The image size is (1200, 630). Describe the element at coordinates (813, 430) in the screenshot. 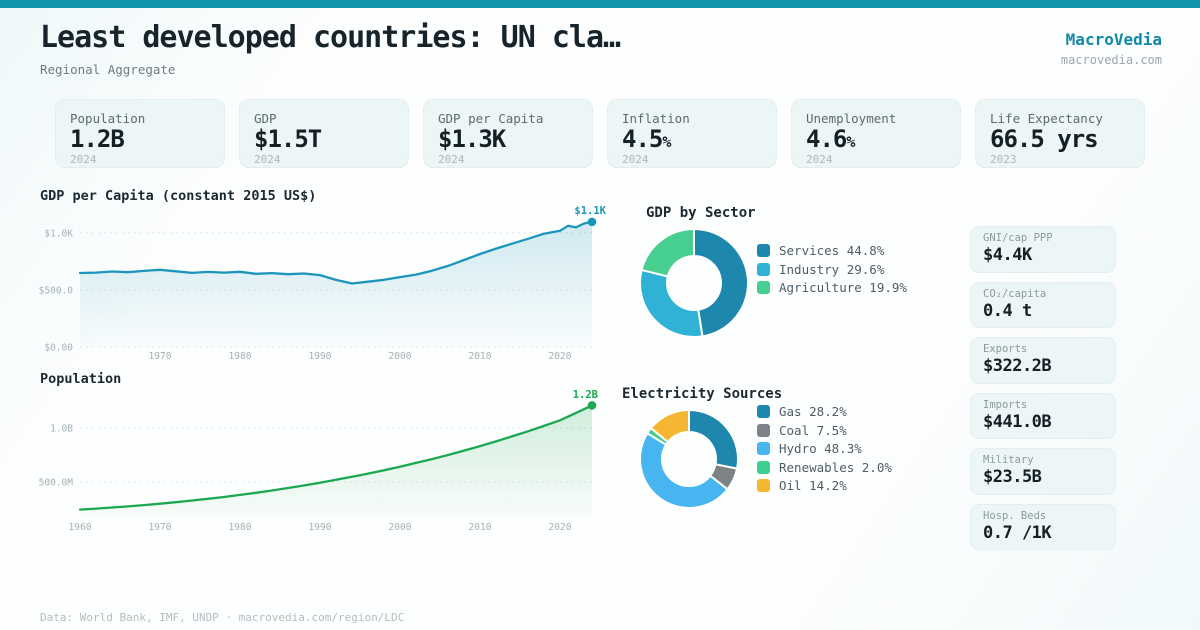

I see `legend-label: Coal 7.5%` at that location.